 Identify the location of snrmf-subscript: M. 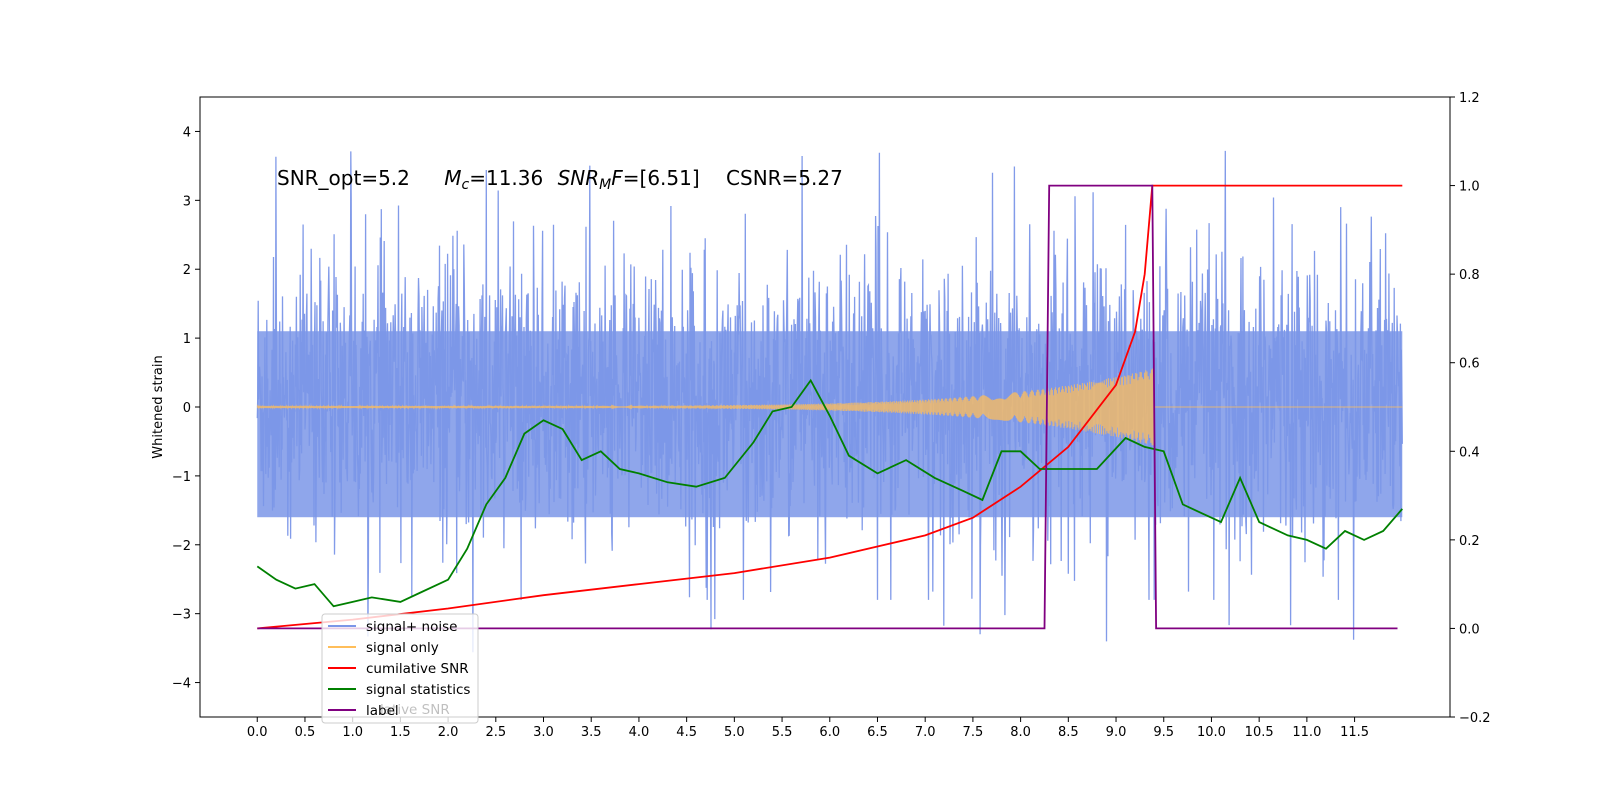
(605, 185).